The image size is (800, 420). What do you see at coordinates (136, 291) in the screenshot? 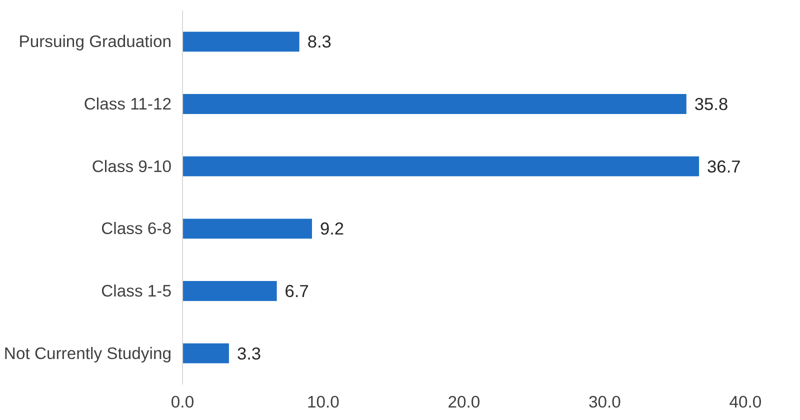
I see `y-tick-label: Class 1-5` at bounding box center [136, 291].